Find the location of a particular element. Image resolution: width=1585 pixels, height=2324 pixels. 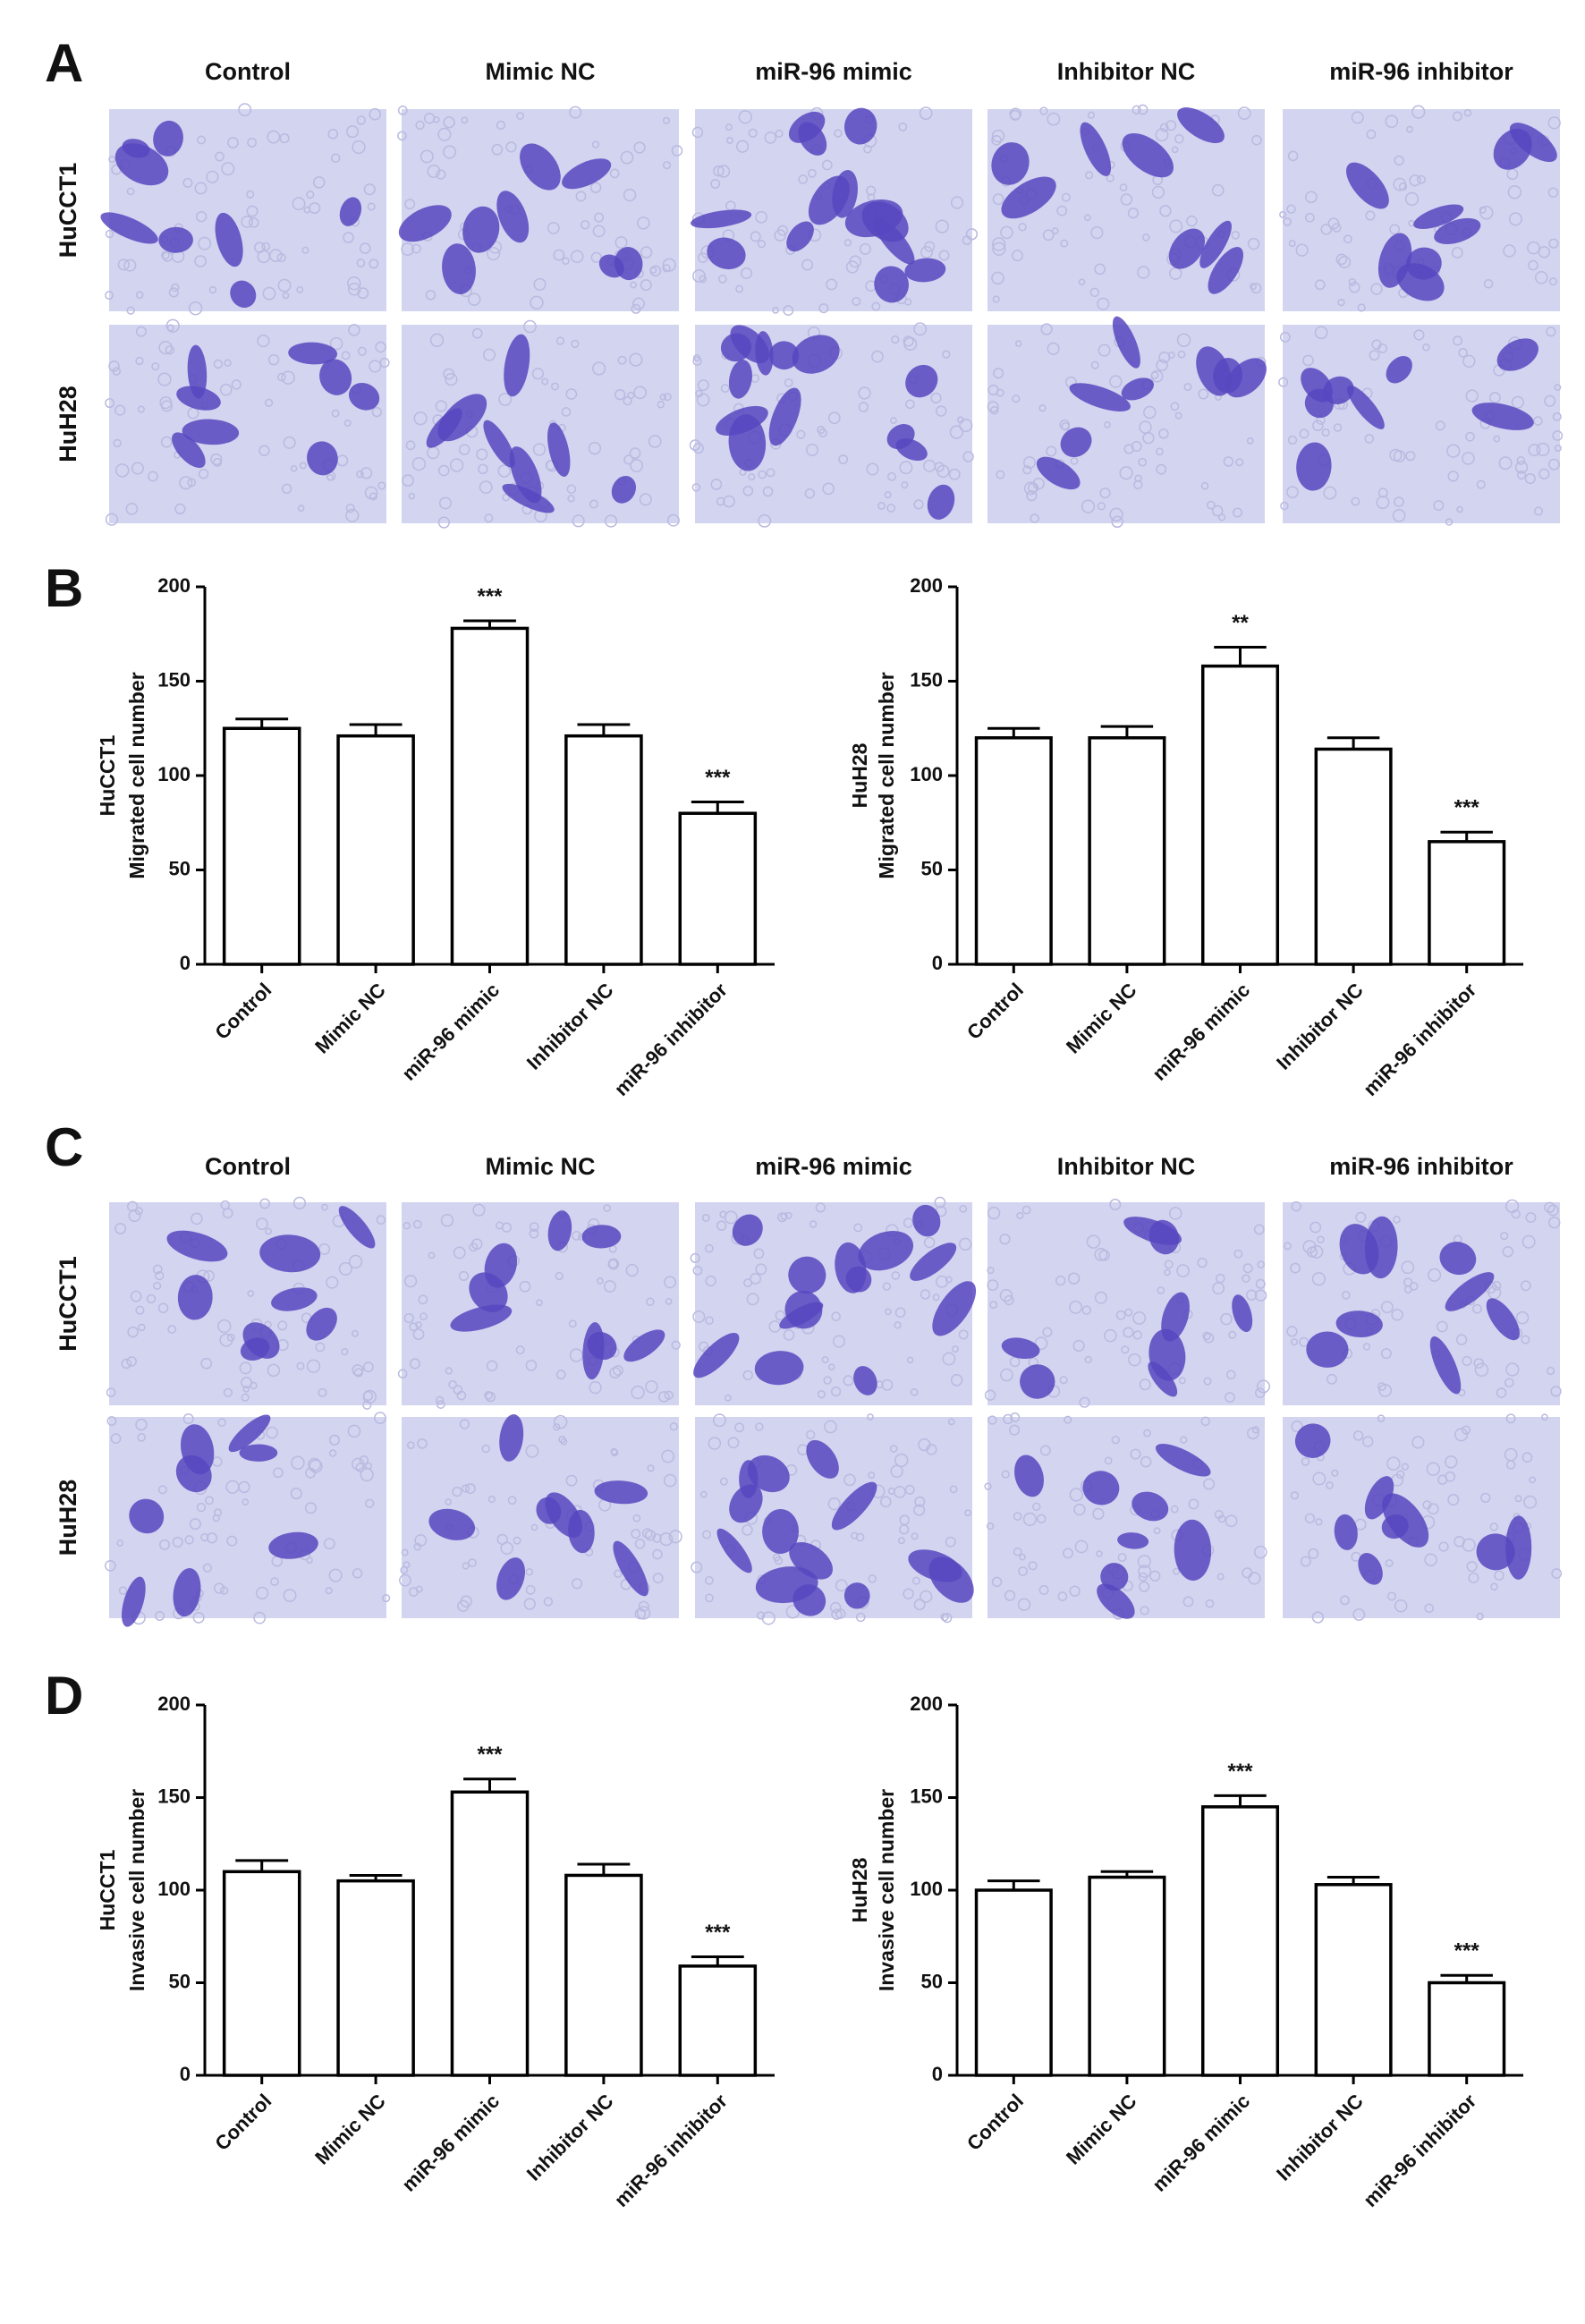

y-tick-label: 100 is located at coordinates (927, 1889).